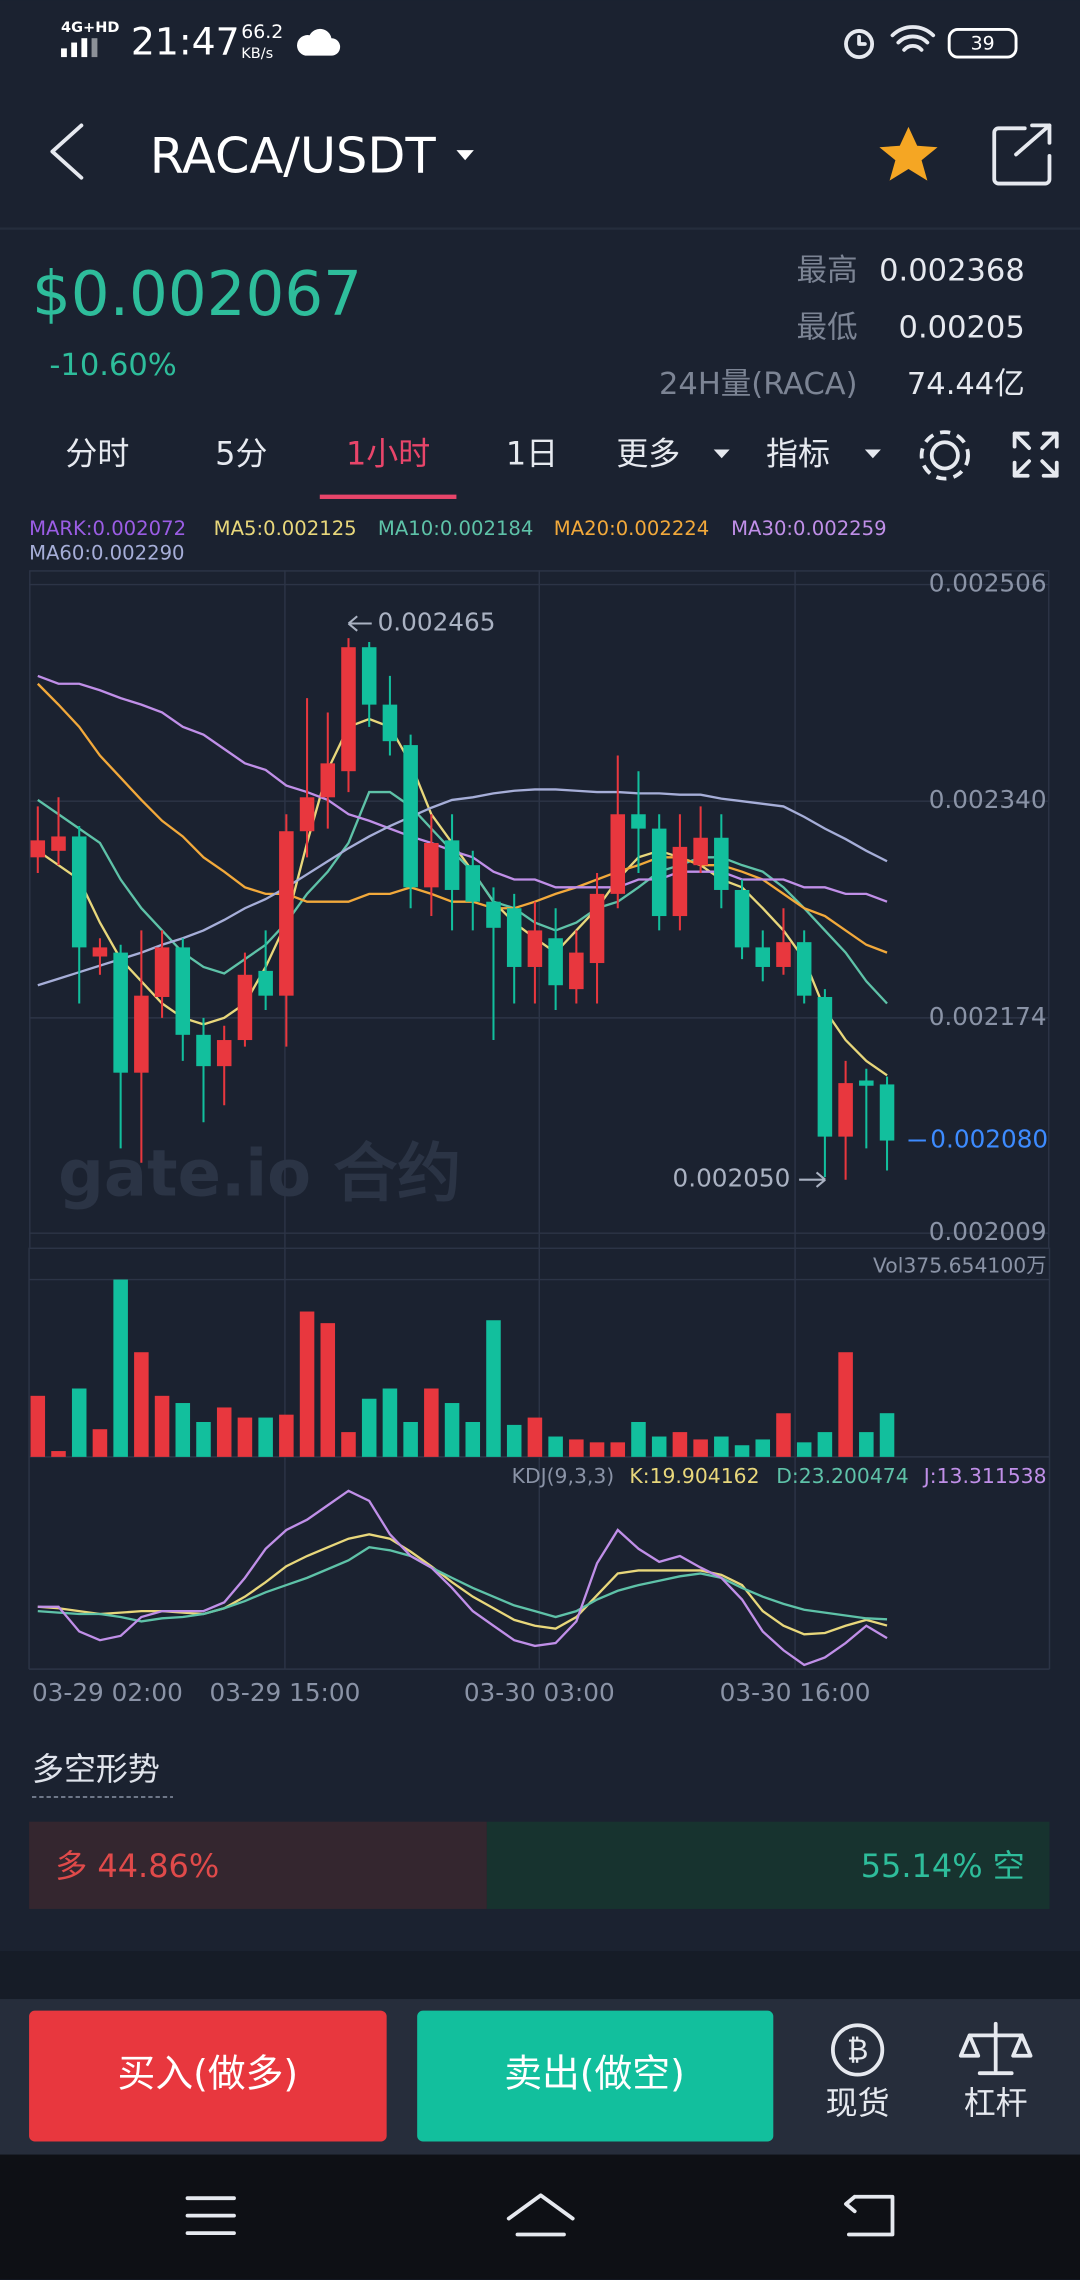 This screenshot has width=1080, height=2280. Describe the element at coordinates (540, 2215) in the screenshot. I see `home-button` at that location.